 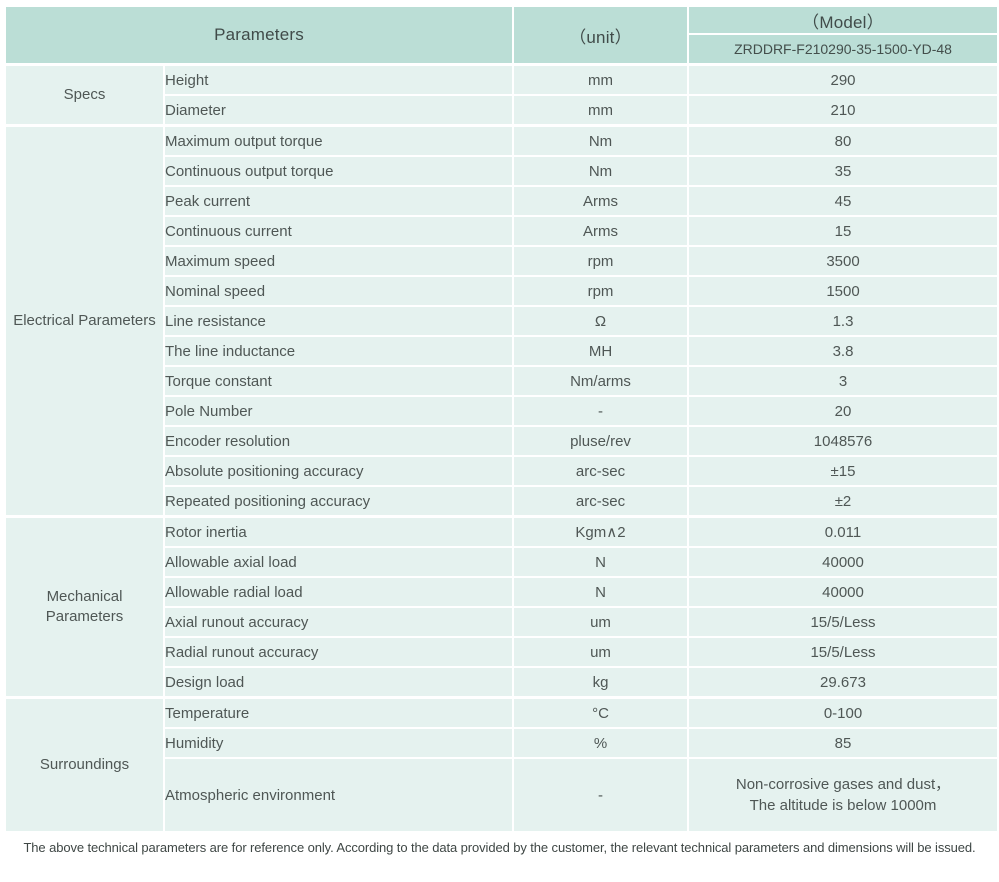 What do you see at coordinates (843, 351) in the screenshot?
I see `param-value-cell: 3.8` at bounding box center [843, 351].